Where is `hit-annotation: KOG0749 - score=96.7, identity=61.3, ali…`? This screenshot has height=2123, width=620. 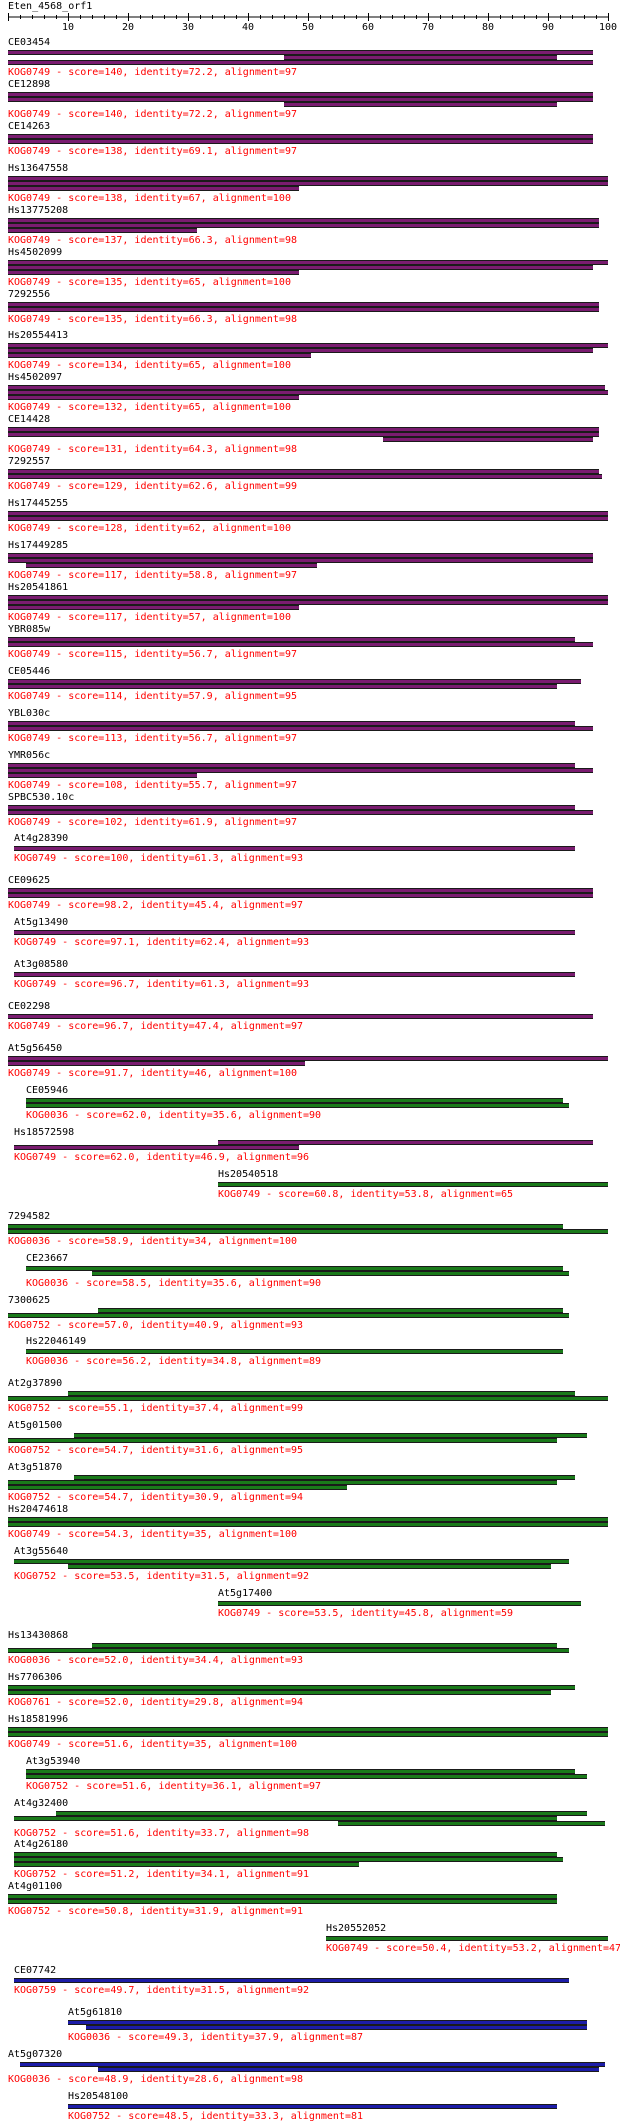 hit-annotation: KOG0749 - score=96.7, identity=61.3, ali… is located at coordinates (162, 984).